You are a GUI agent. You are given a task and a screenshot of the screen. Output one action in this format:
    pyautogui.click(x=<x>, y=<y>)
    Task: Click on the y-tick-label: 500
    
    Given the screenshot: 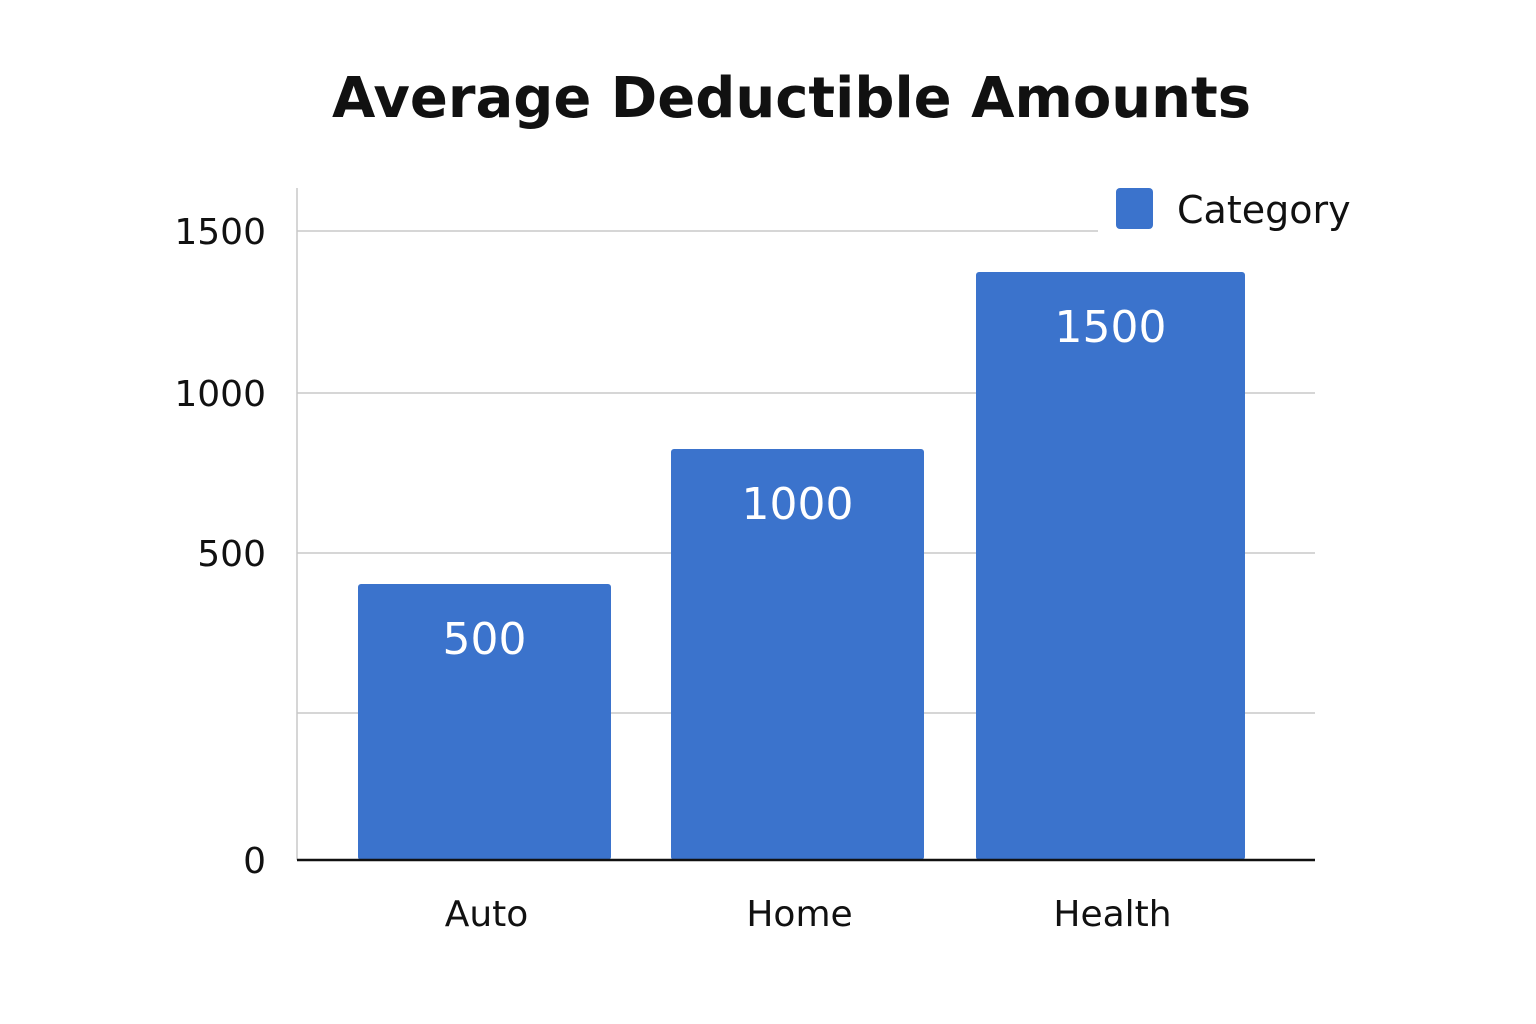 What is the action you would take?
    pyautogui.click(x=231, y=554)
    